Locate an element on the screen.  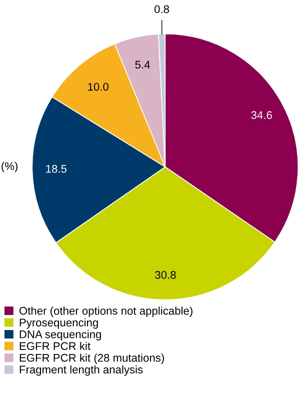
legend-label: EGFR PCR kit is located at coordinates (55, 346).